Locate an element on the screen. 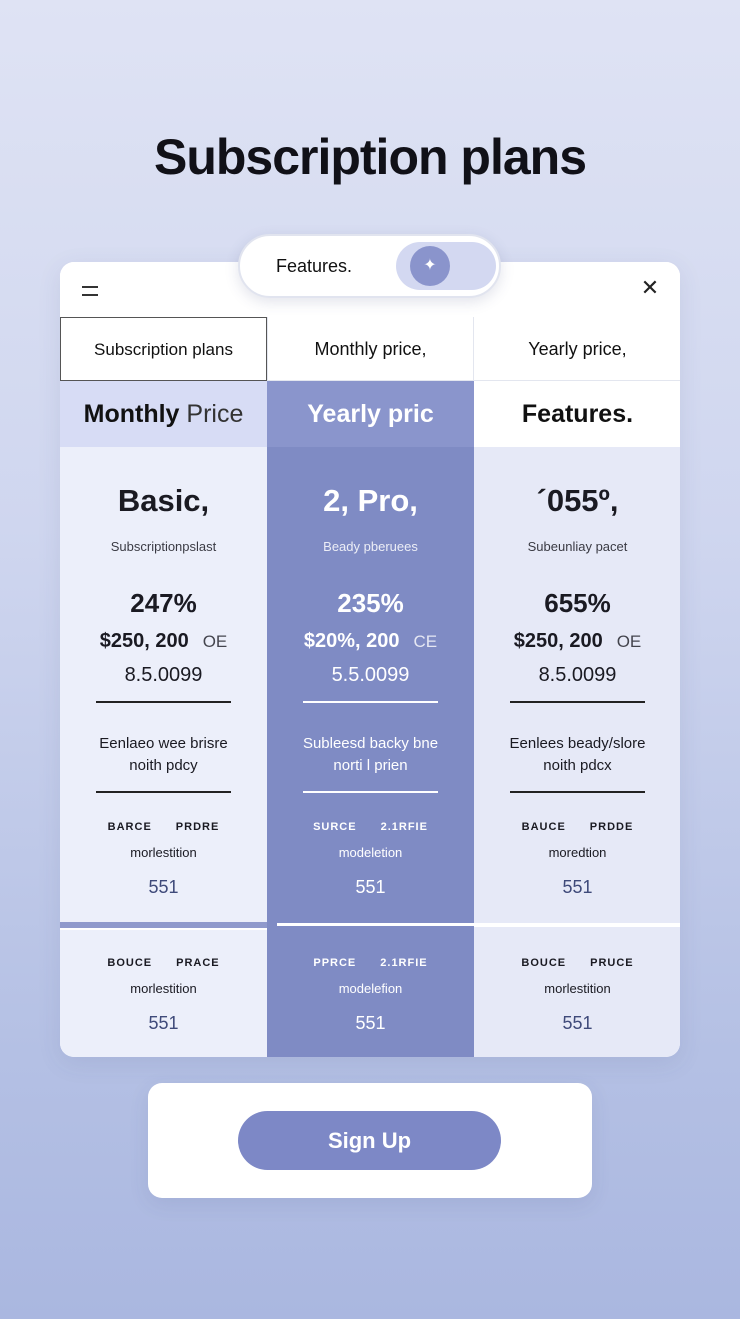  close-icon: ✕ is located at coordinates (650, 287).